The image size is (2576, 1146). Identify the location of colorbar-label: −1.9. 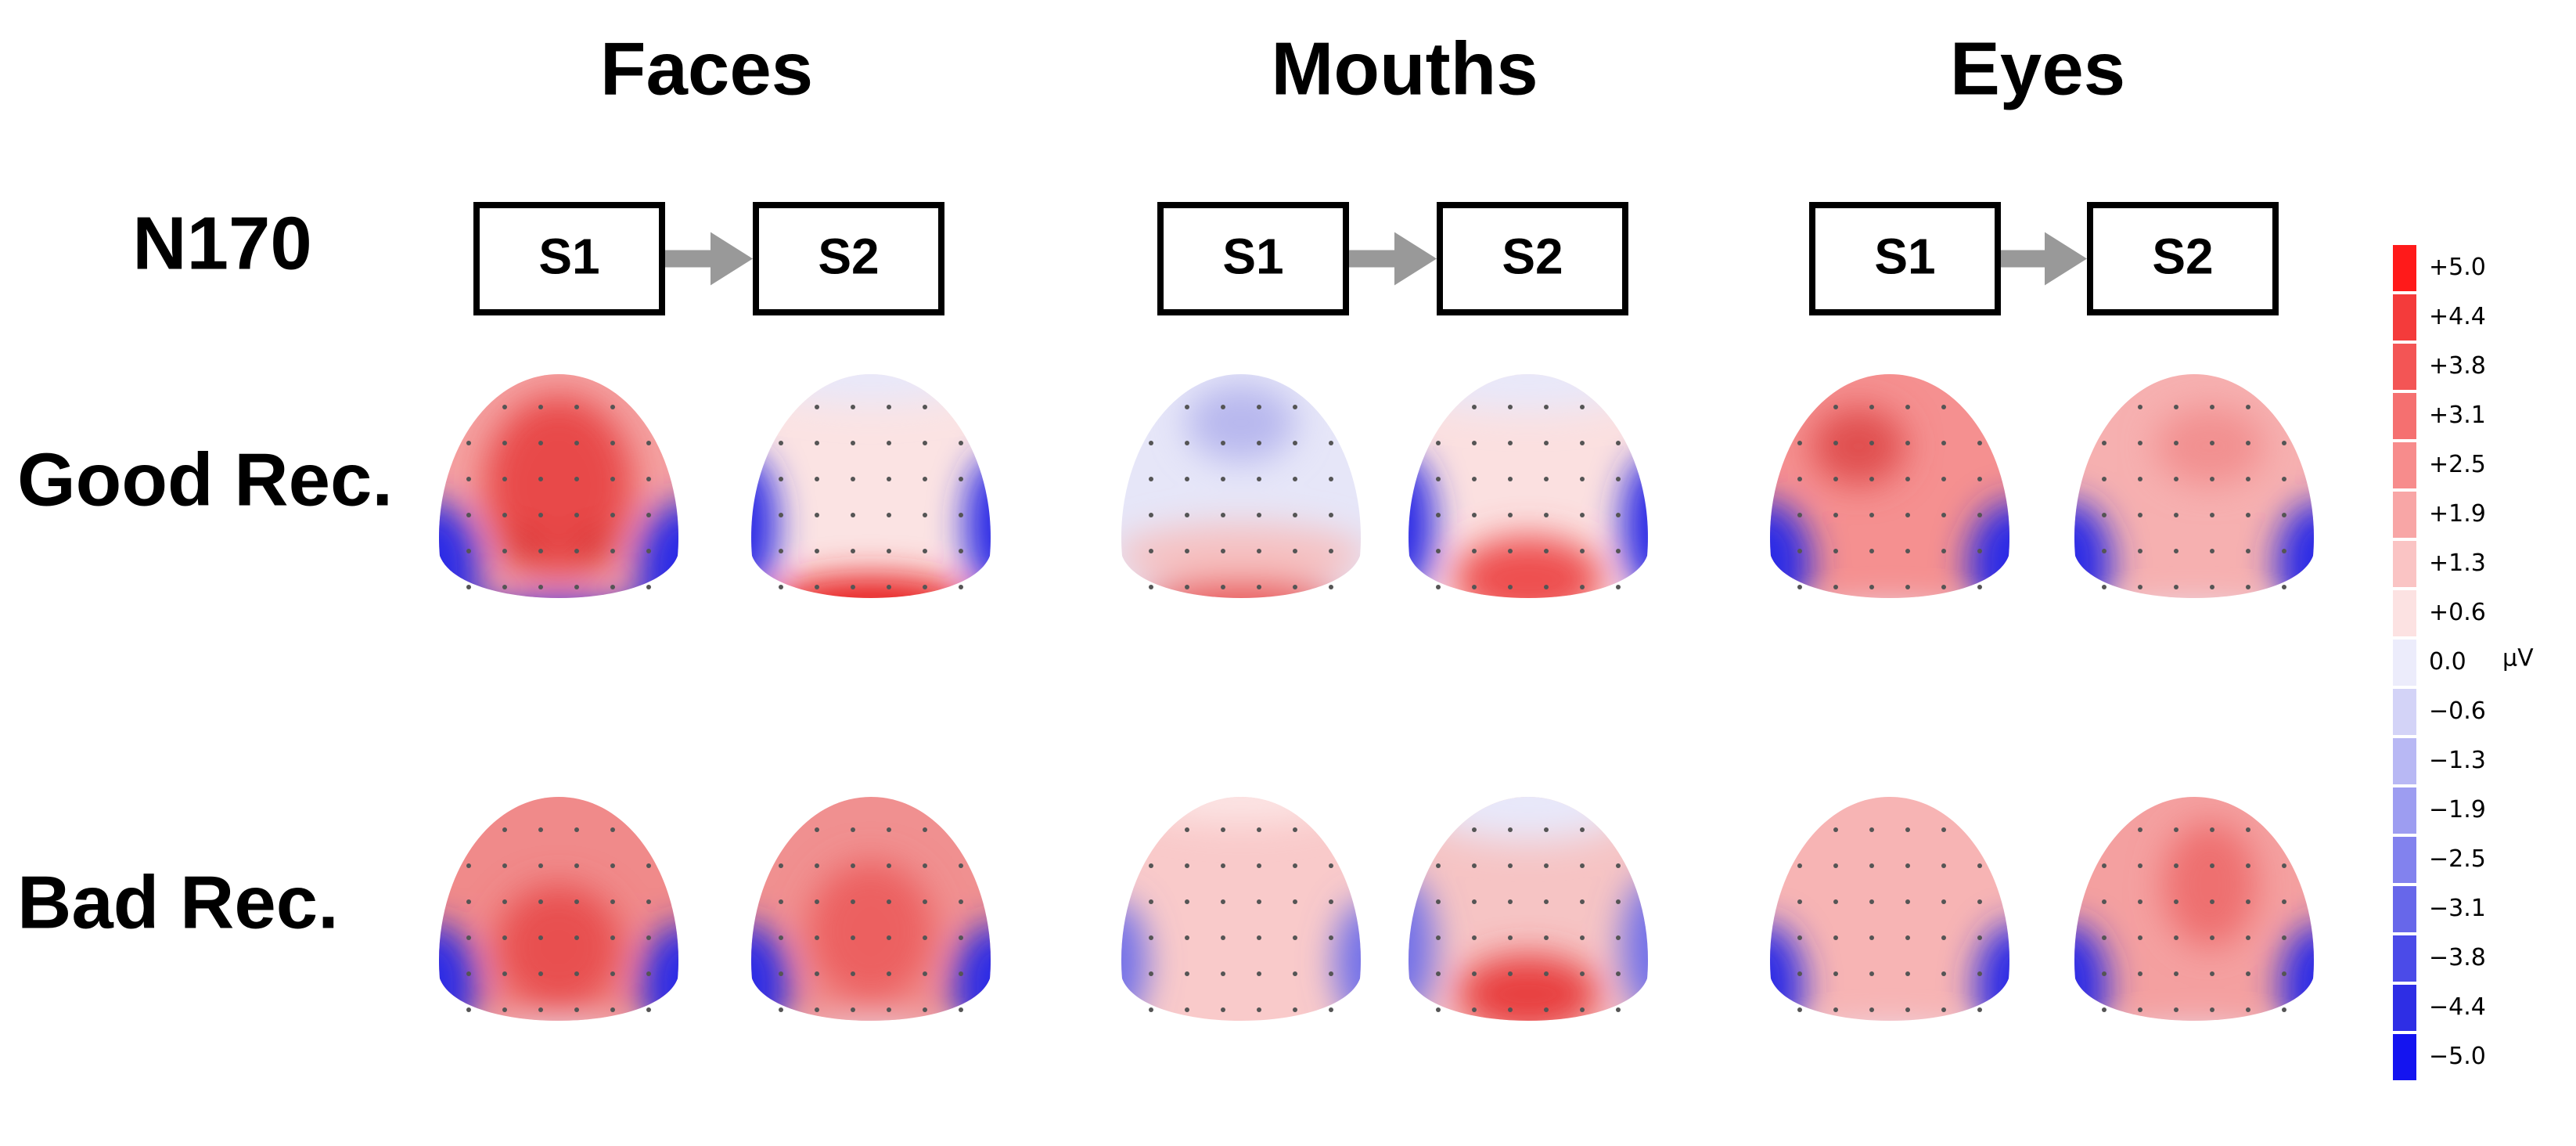
(2457, 810).